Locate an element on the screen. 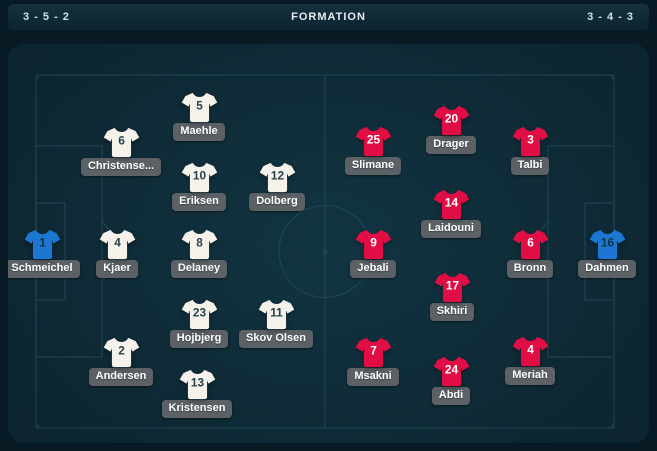  shirt-number: 24 is located at coordinates (451, 369).